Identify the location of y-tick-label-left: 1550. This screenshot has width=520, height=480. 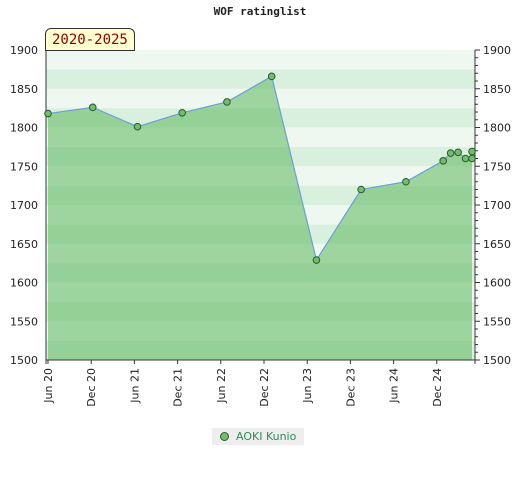
(24, 321).